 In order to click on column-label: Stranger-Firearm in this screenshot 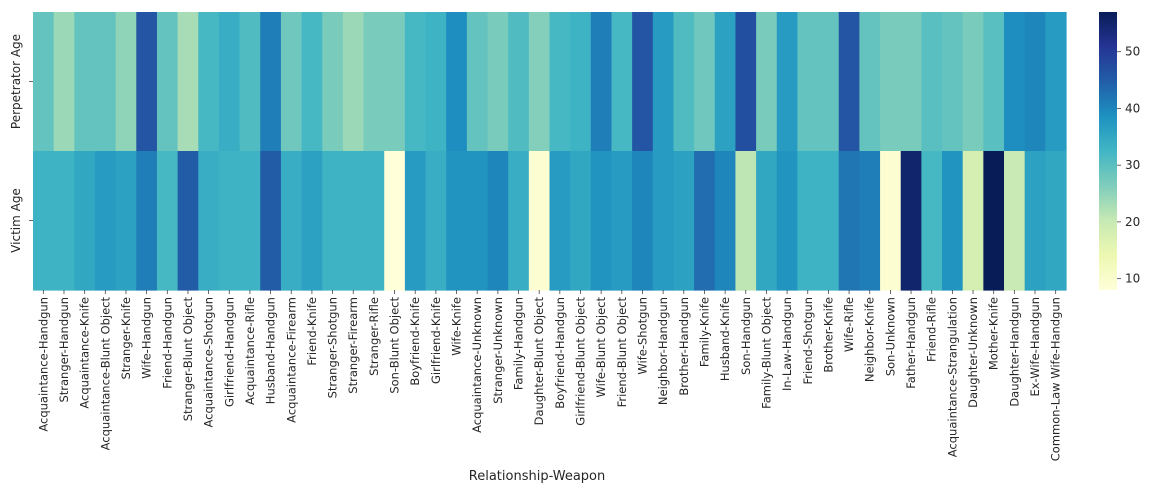, I will do `click(353, 345)`.